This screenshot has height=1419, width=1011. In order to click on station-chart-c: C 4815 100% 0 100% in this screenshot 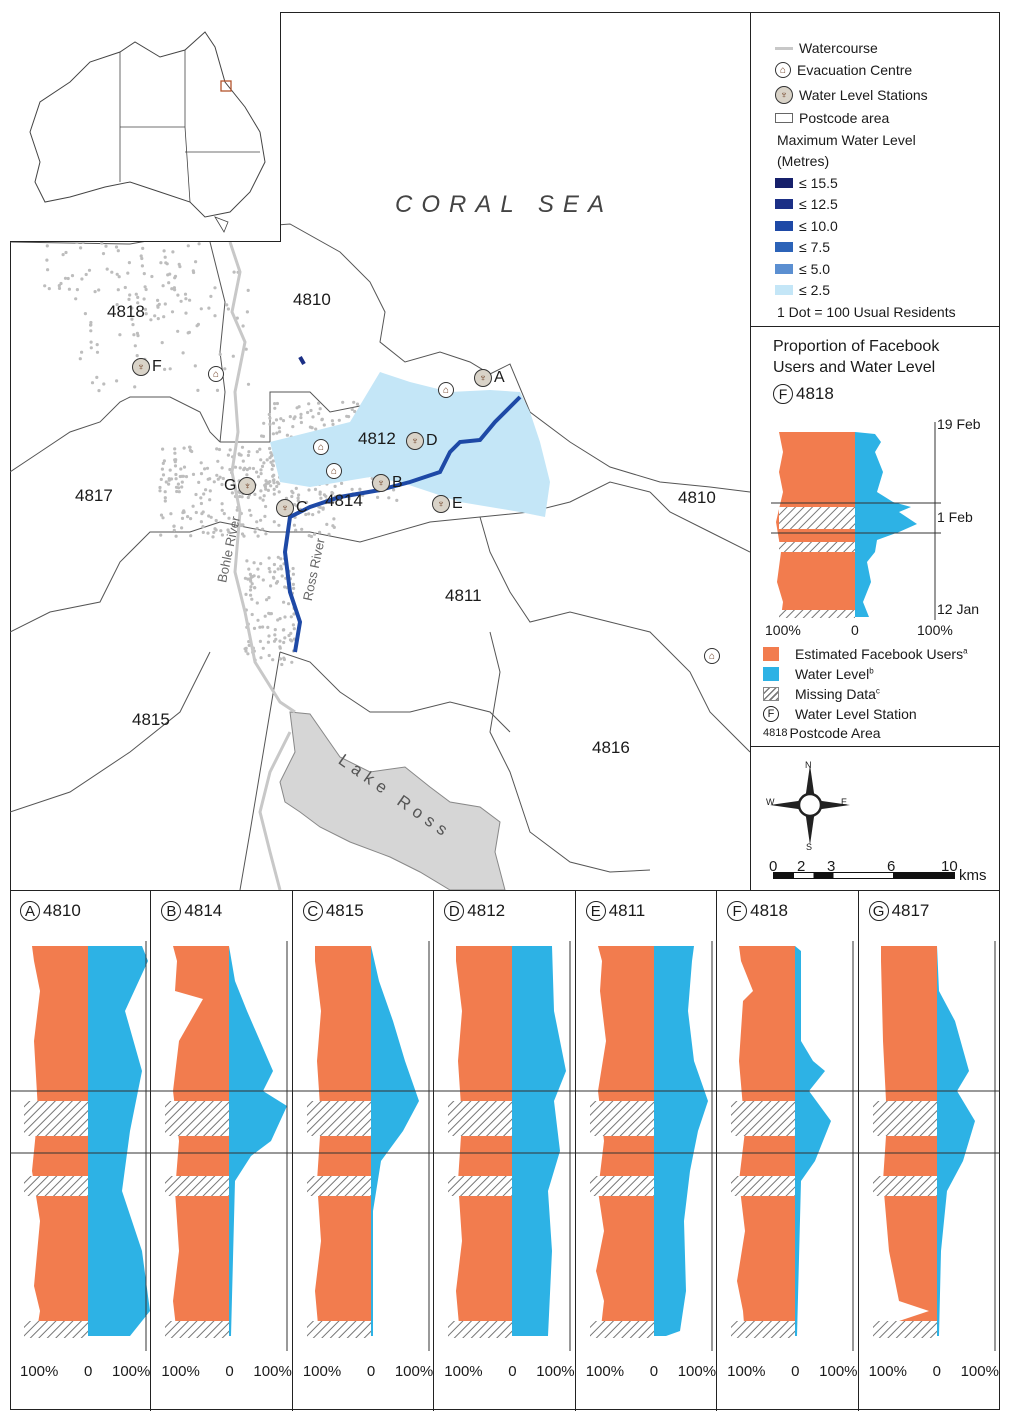, I will do `click(363, 1151)`.